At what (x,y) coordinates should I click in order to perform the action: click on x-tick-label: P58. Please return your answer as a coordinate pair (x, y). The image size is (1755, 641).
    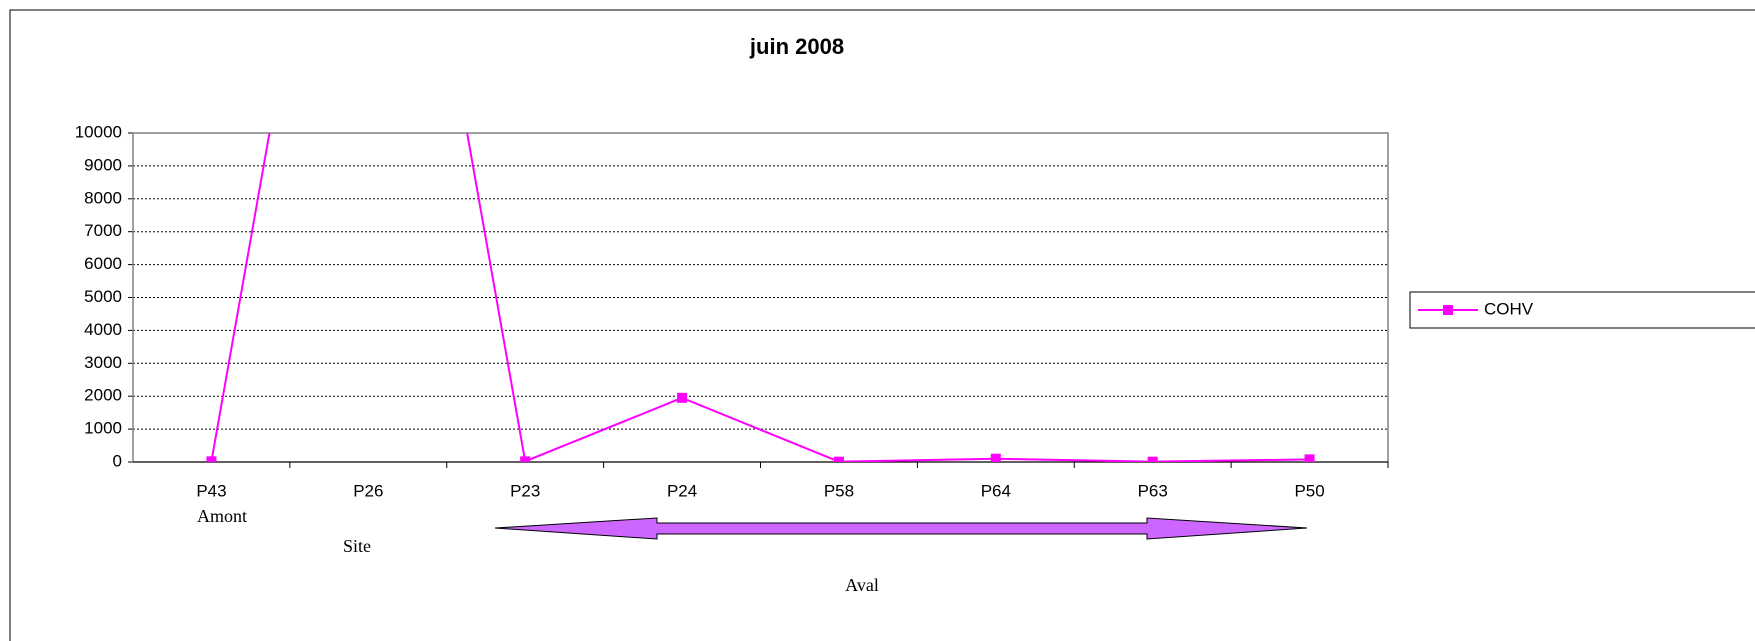
    Looking at the image, I should click on (839, 490).